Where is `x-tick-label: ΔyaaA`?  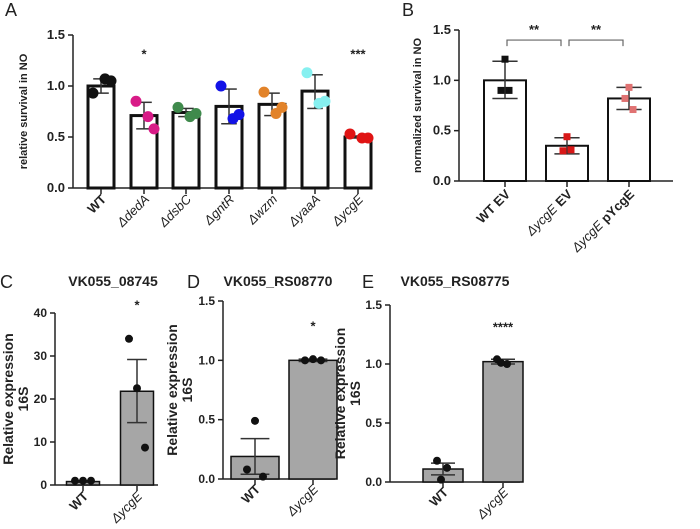 x-tick-label: ΔyaaA is located at coordinates (304, 211).